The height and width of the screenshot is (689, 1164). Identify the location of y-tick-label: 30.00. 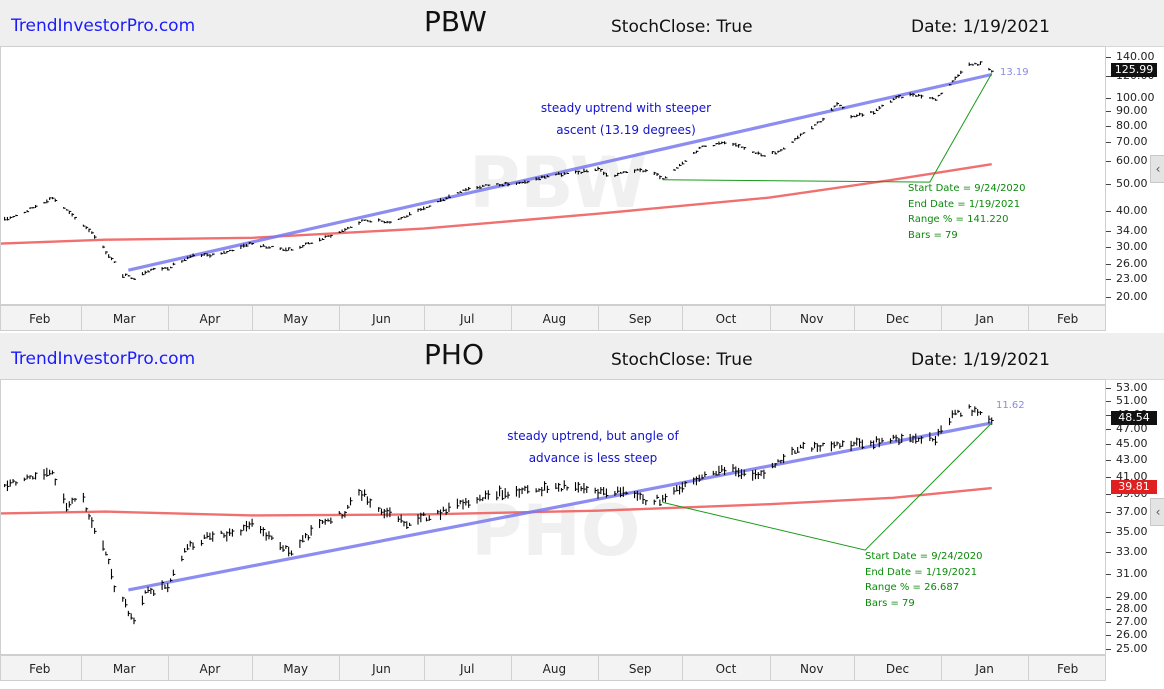
(1132, 246).